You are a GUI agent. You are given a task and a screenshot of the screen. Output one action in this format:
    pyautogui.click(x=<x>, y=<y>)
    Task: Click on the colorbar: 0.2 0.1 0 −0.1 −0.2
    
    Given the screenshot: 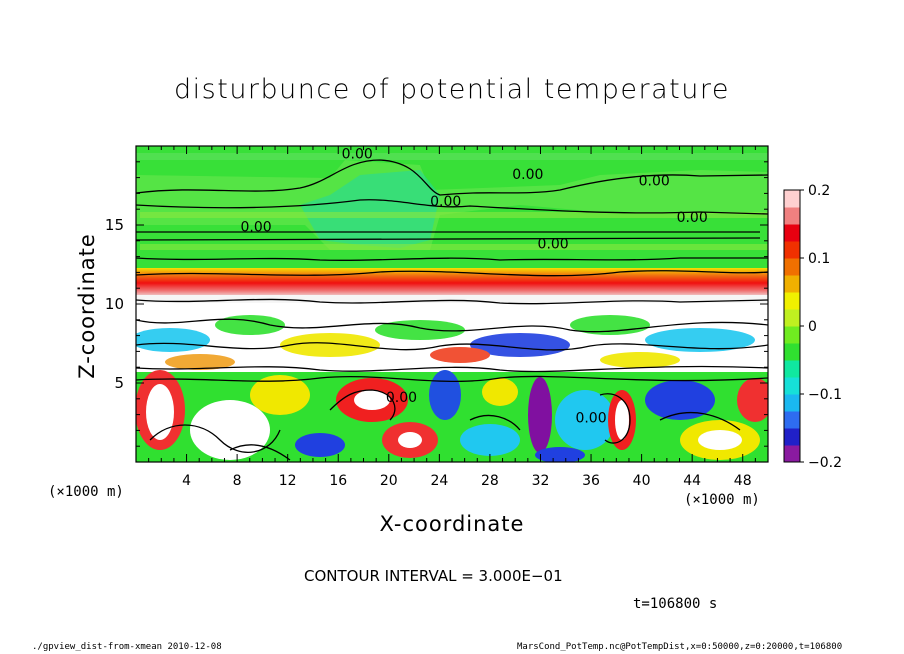 What is the action you would take?
    pyautogui.click(x=812, y=327)
    